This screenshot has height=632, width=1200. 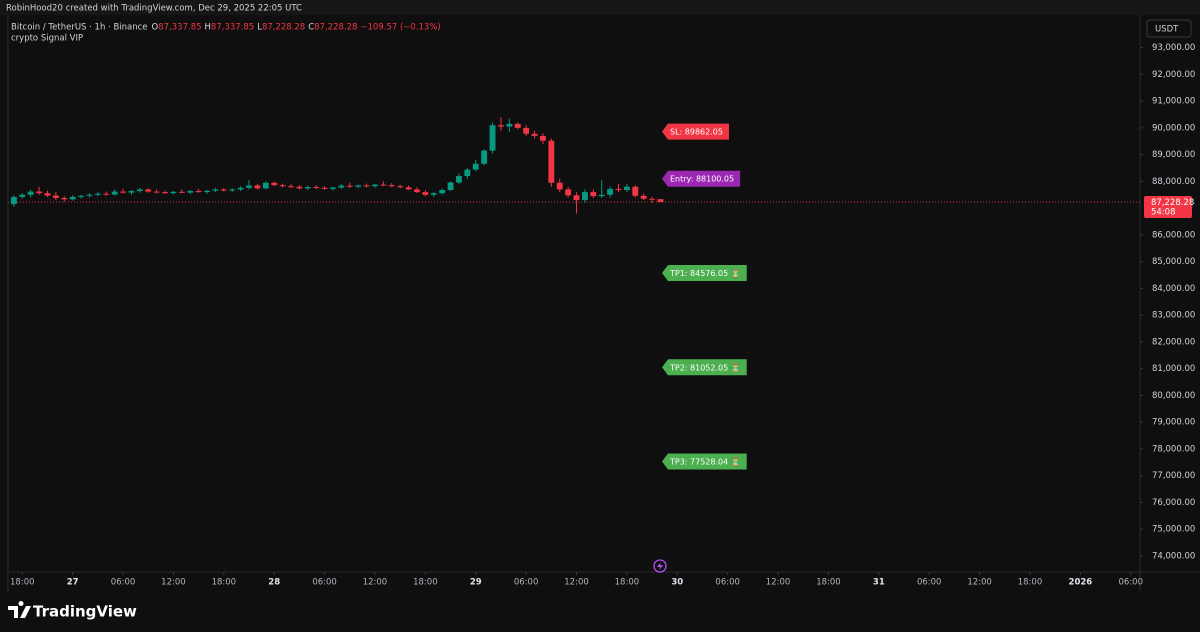 I want to click on x-tick-label: 28, so click(x=274, y=583).